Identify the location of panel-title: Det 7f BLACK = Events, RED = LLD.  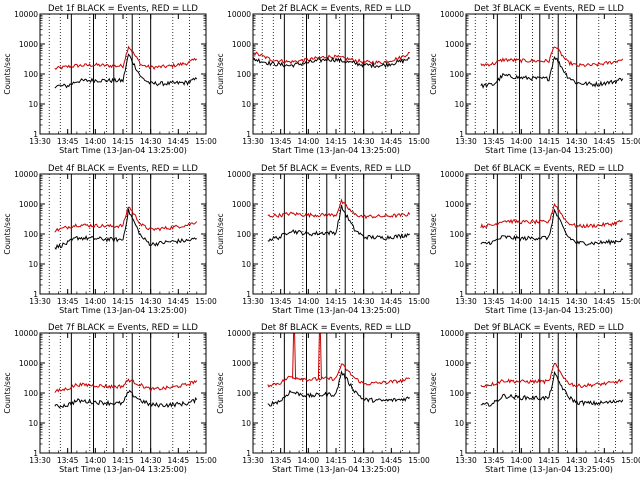
(123, 328).